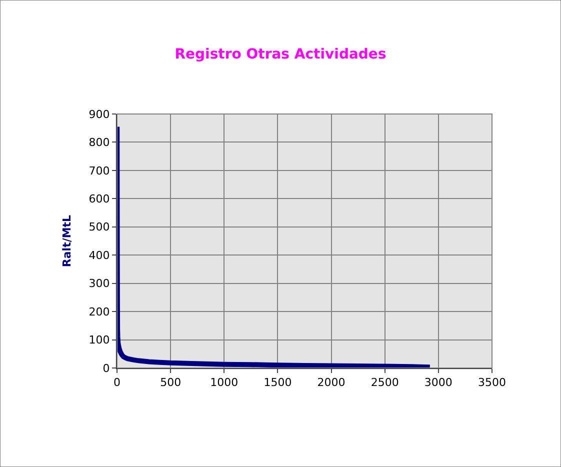  What do you see at coordinates (99, 114) in the screenshot?
I see `y-tick-label: 900` at bounding box center [99, 114].